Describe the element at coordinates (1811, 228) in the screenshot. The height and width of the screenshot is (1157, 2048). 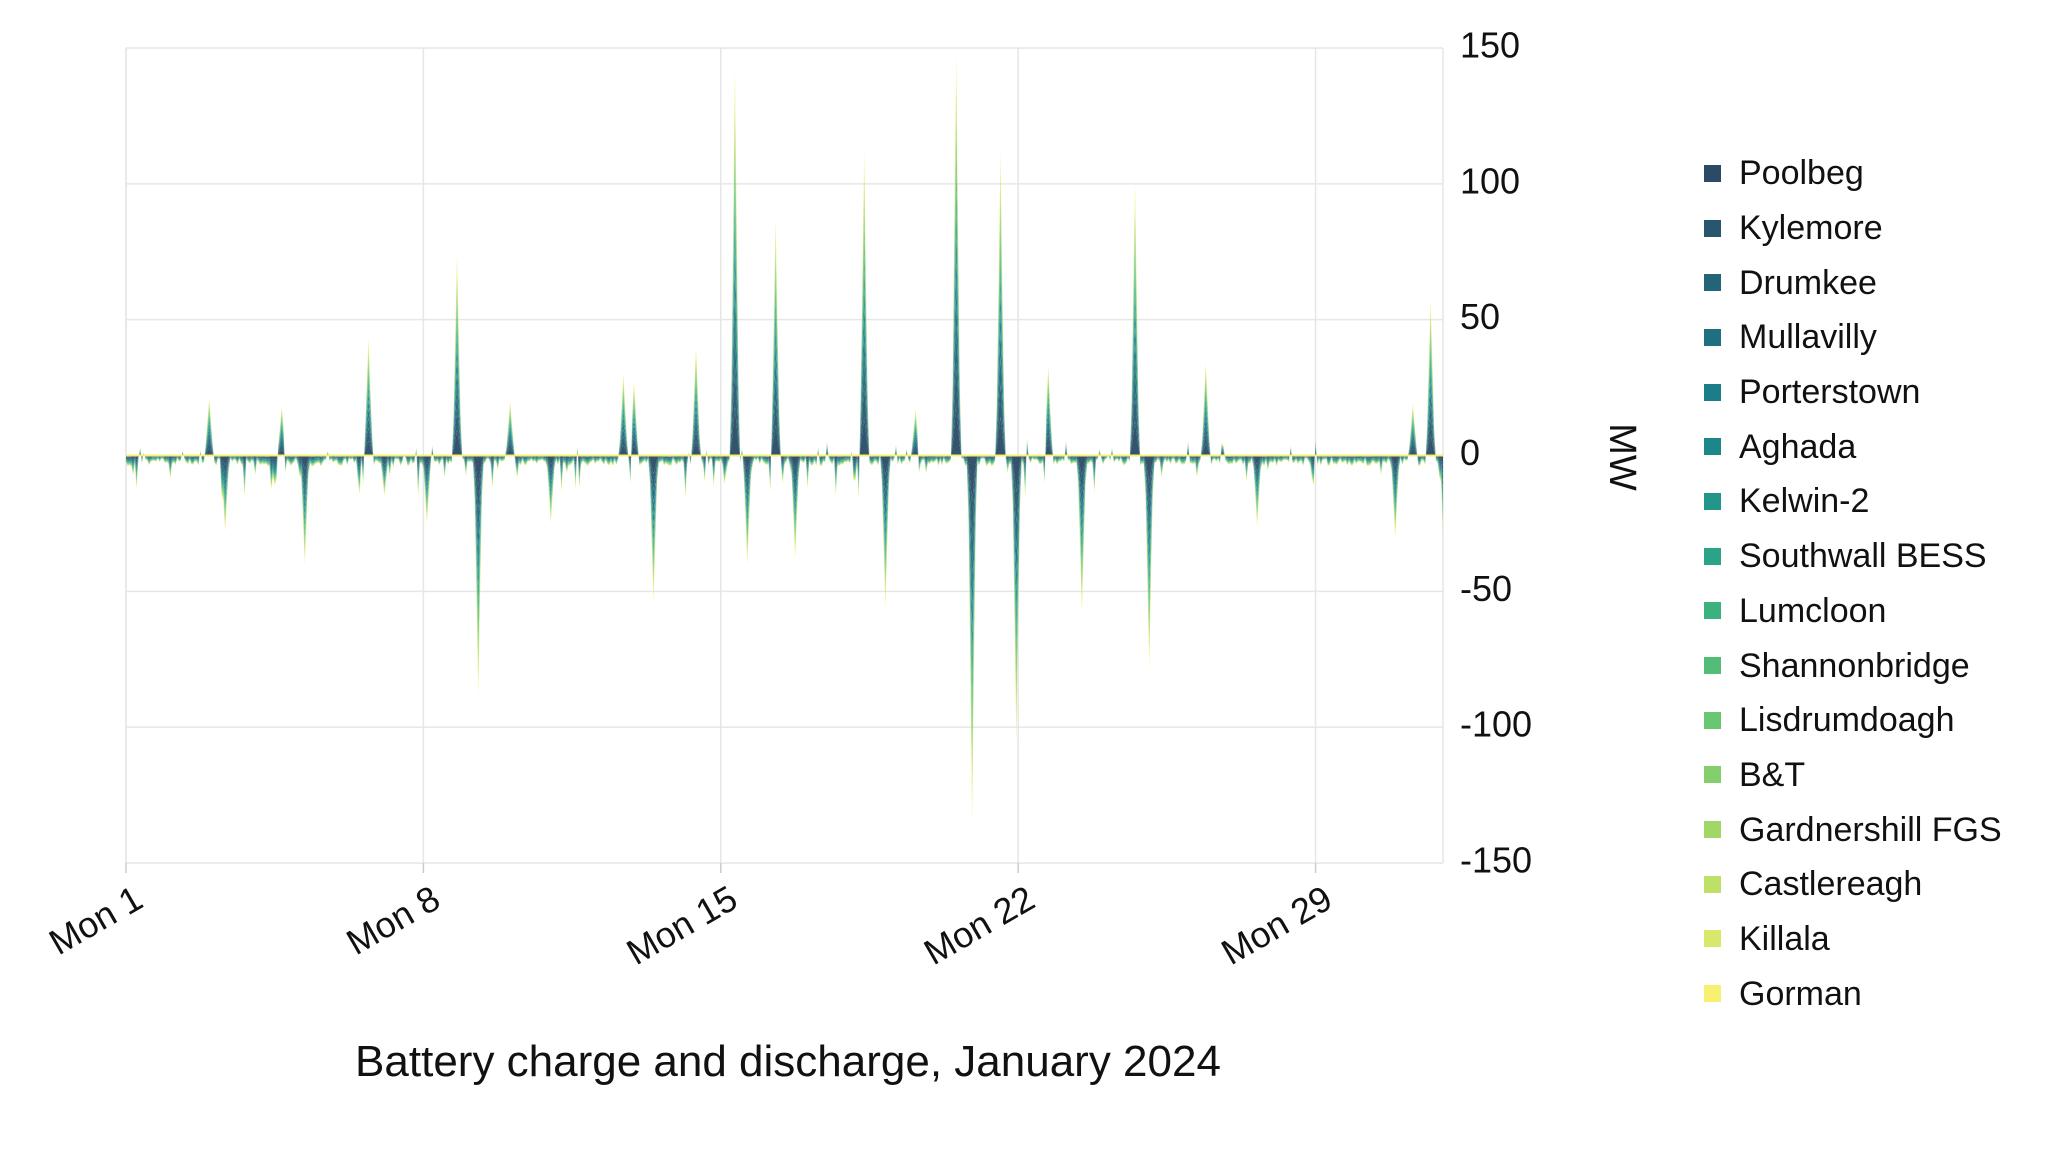
I see `legend-label: Kylemore` at that location.